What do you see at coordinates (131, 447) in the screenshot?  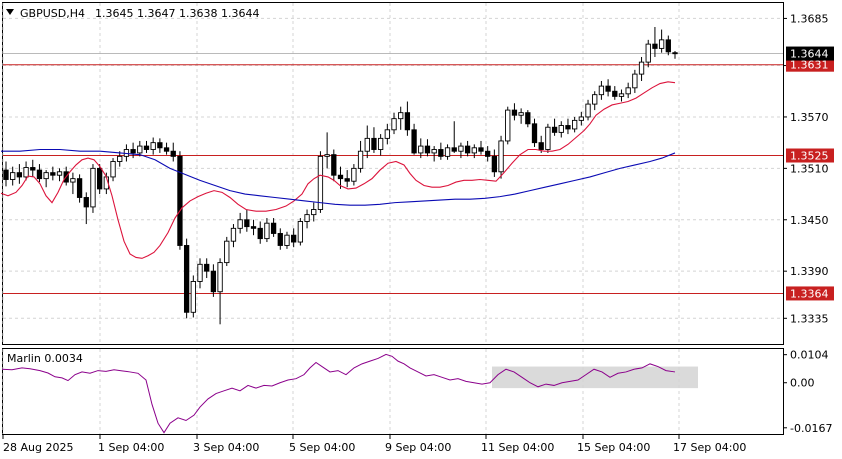 I see `time-tick-label: 1 Sep 04:00` at bounding box center [131, 447].